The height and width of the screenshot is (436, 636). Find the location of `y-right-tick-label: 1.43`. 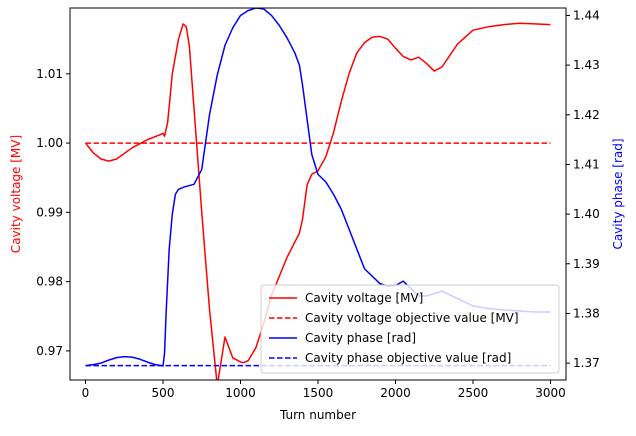

y-right-tick-label: 1.43 is located at coordinates (586, 65).